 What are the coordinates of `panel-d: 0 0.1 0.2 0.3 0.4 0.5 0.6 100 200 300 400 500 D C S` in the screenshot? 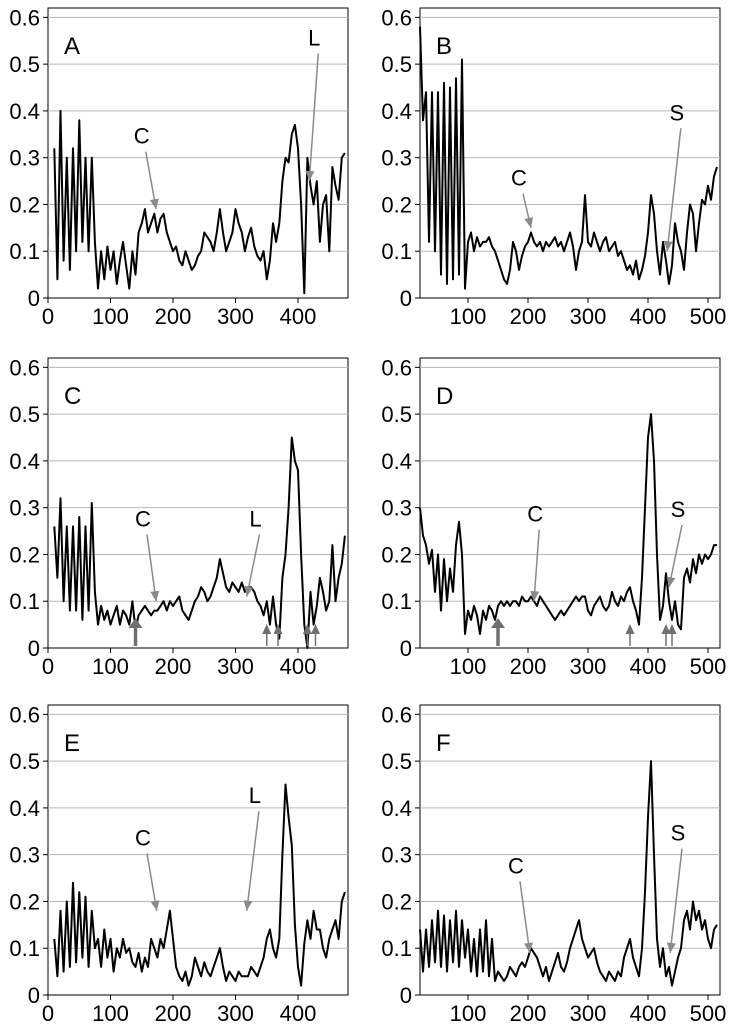 It's located at (553, 517).